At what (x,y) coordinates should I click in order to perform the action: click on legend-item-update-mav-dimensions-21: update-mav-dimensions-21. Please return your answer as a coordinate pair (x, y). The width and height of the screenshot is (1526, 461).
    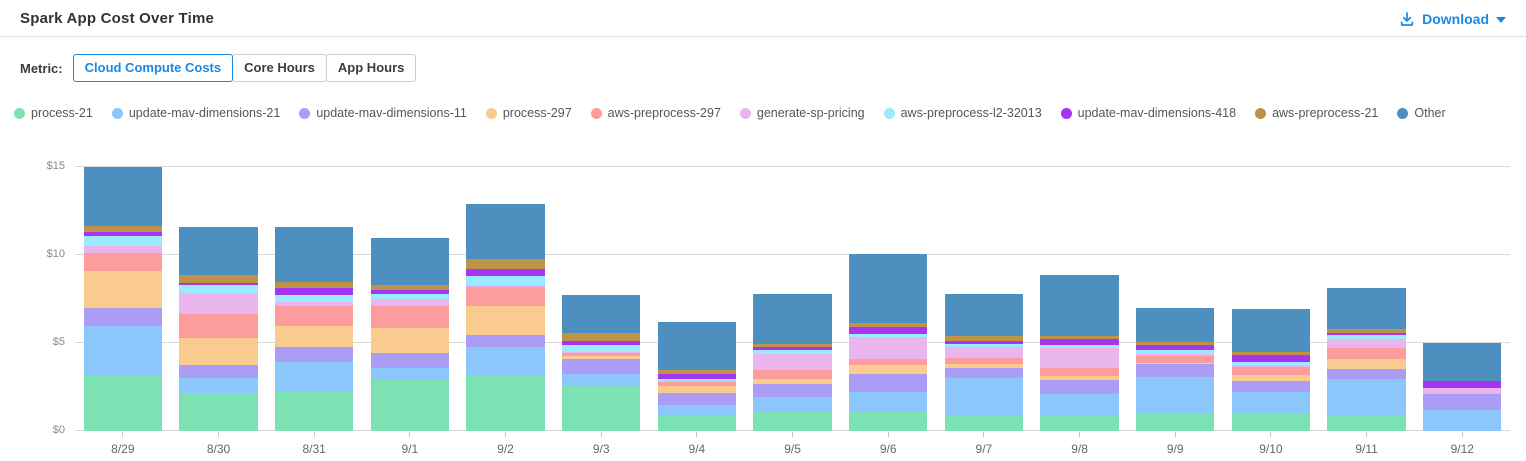
    Looking at the image, I should click on (195, 113).